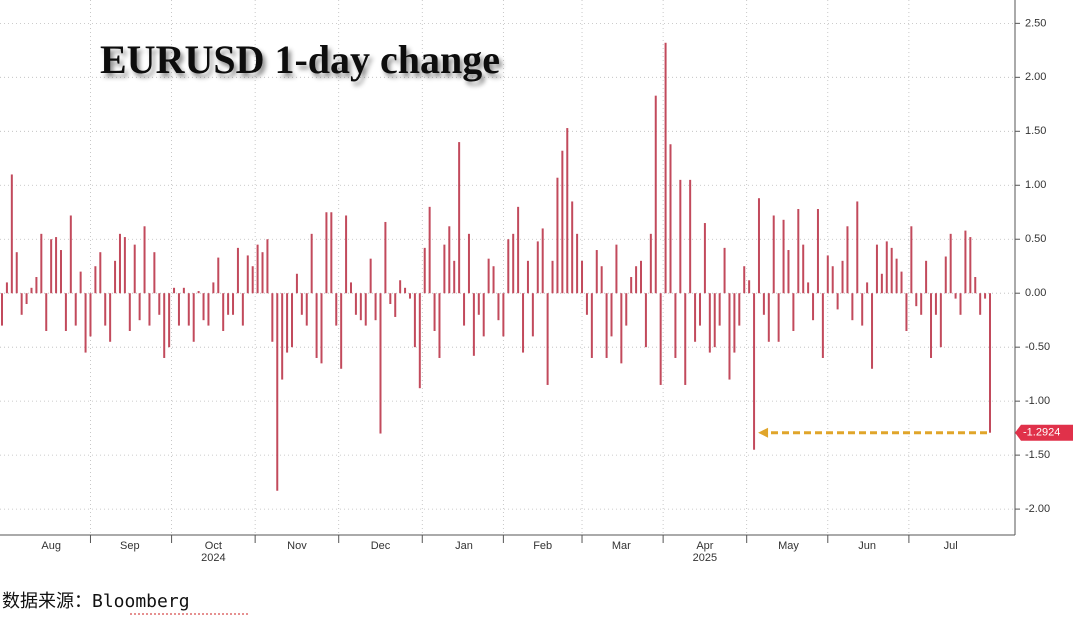  I want to click on y-tick-label: -1.00, so click(1037, 401).